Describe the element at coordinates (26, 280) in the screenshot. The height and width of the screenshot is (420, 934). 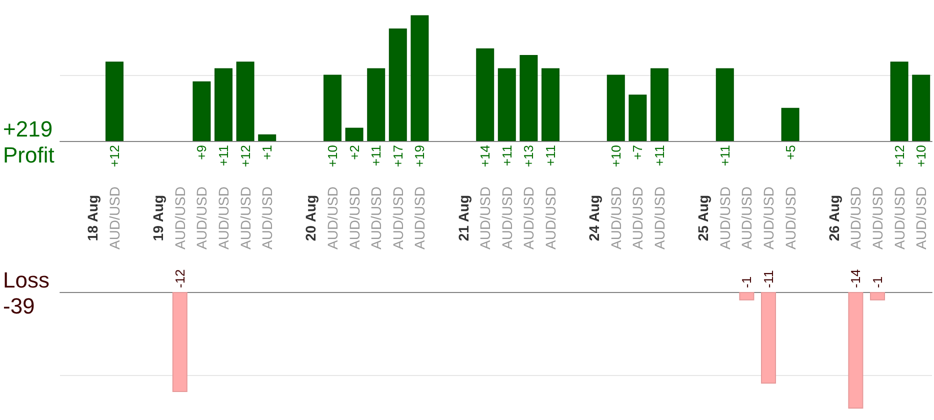
I see `y-axis-title: Loss` at that location.